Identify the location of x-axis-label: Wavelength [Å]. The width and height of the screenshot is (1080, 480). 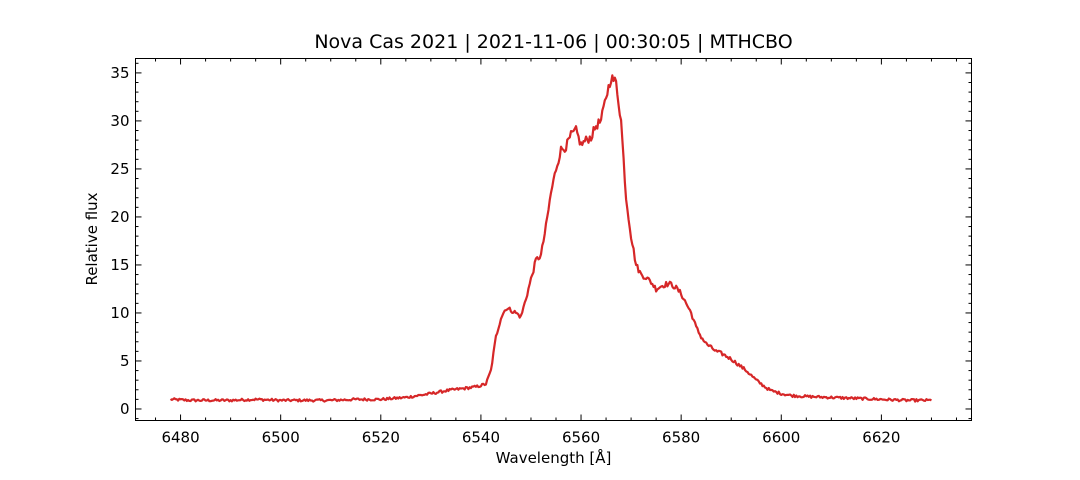
(554, 457).